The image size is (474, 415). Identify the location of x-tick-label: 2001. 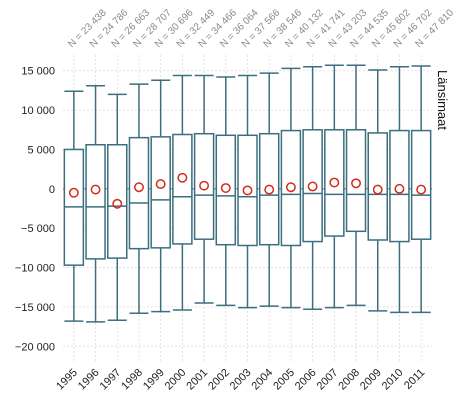
(197, 380).